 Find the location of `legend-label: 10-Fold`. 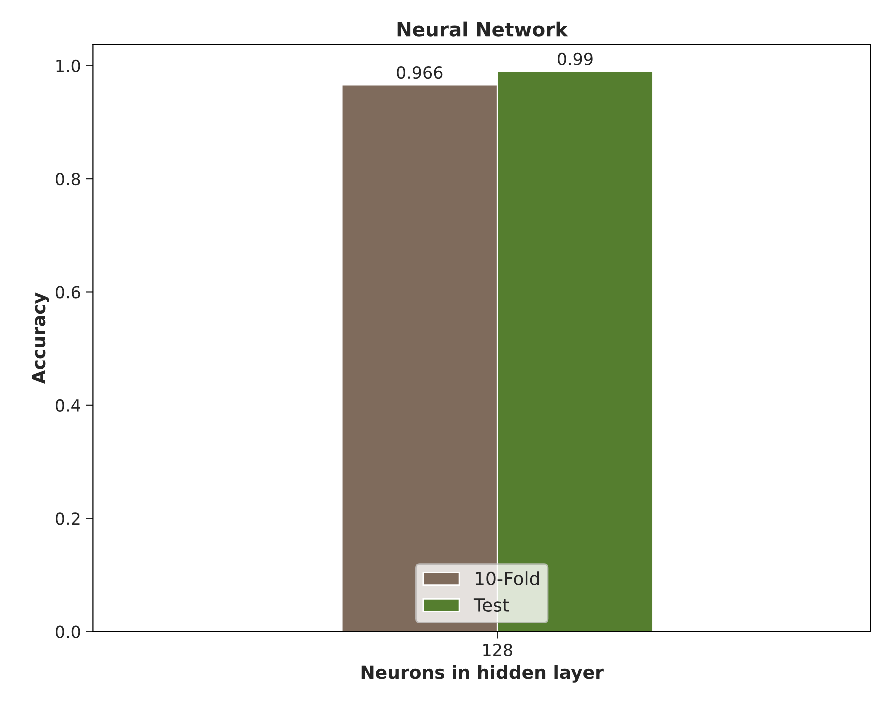

legend-label: 10-Fold is located at coordinates (508, 579).